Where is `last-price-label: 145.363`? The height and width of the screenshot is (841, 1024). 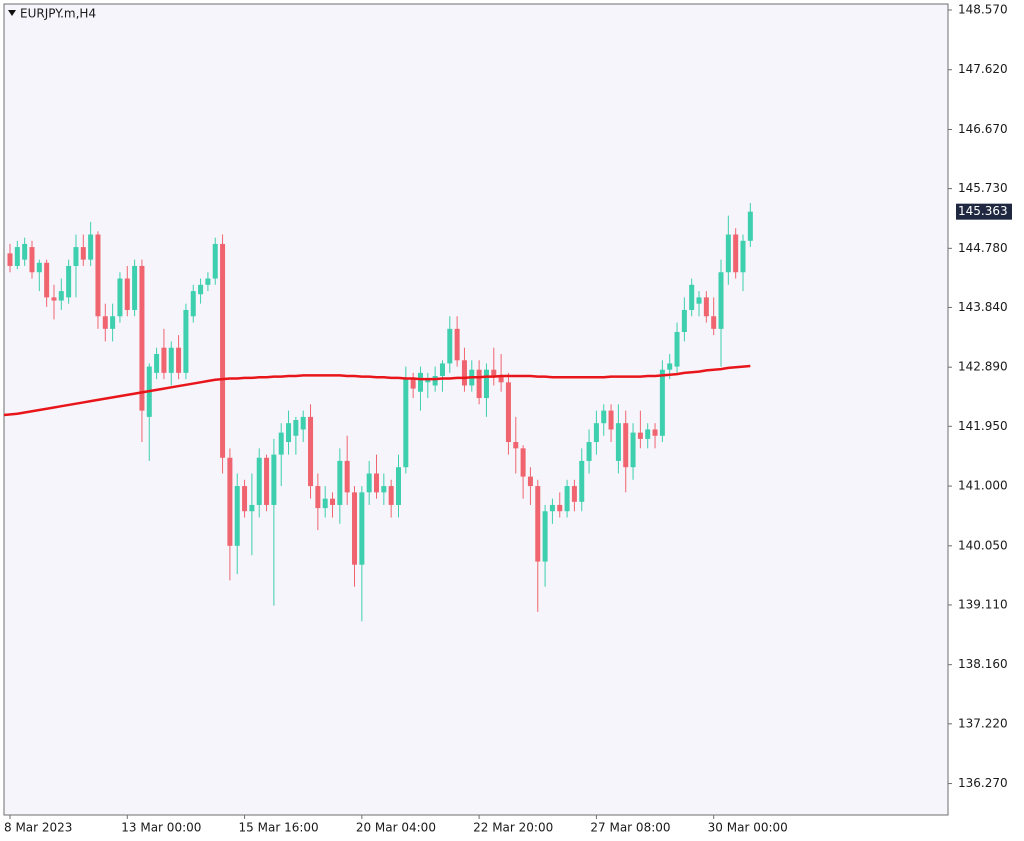
last-price-label: 145.363 is located at coordinates (983, 211).